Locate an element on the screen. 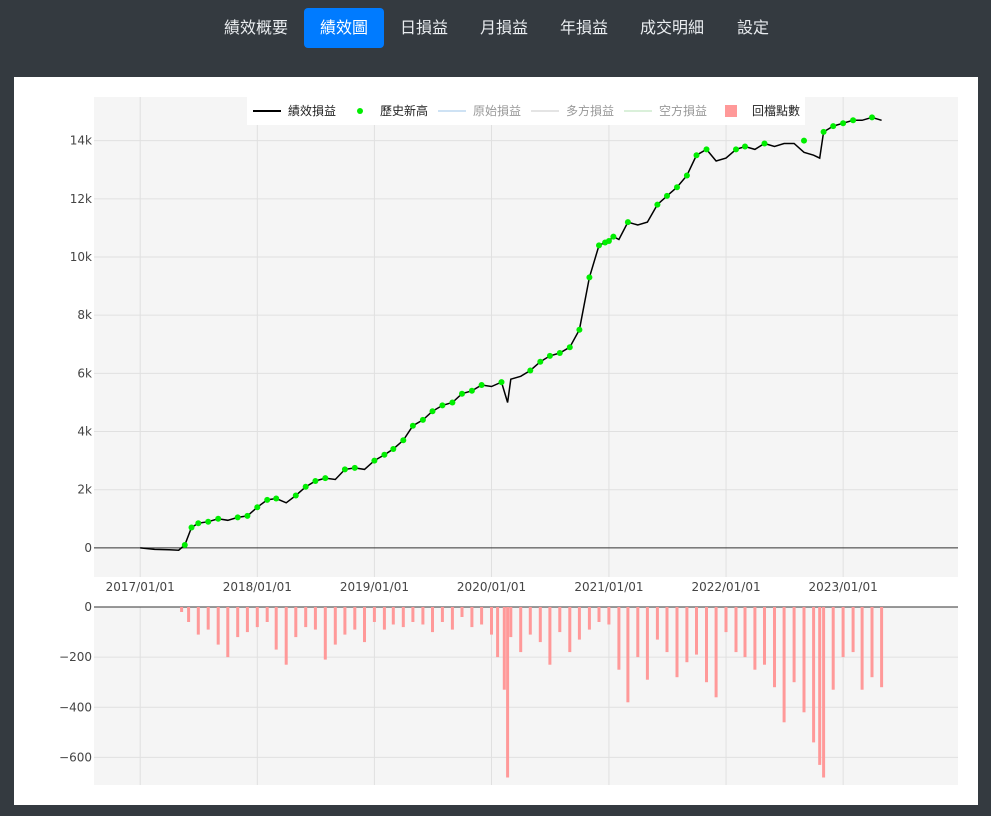 The height and width of the screenshot is (816, 991). x-tick-label: 2019/01/01 is located at coordinates (374, 587).